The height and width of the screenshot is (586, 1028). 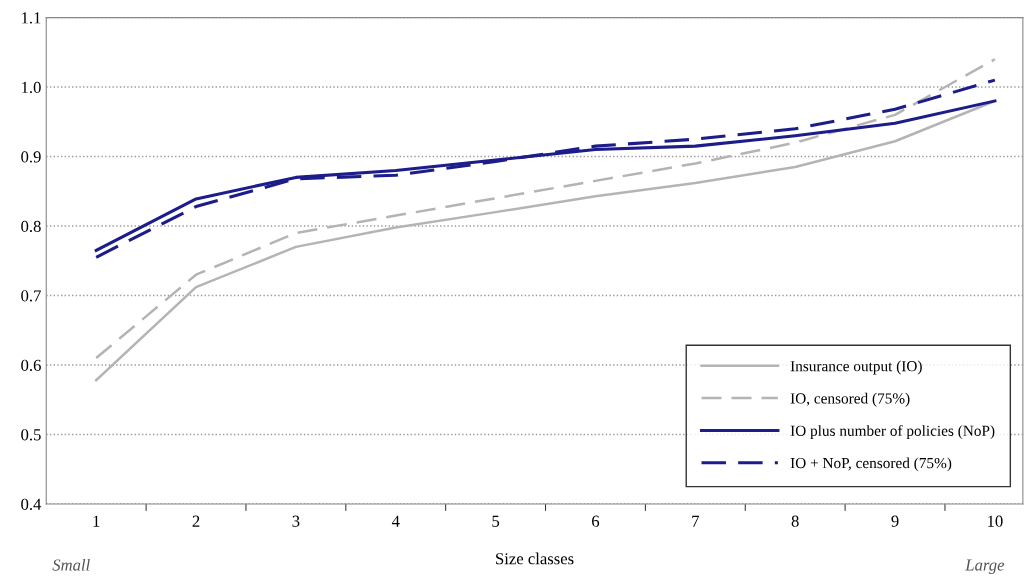 What do you see at coordinates (196, 521) in the screenshot?
I see `x-tick-label: 2` at bounding box center [196, 521].